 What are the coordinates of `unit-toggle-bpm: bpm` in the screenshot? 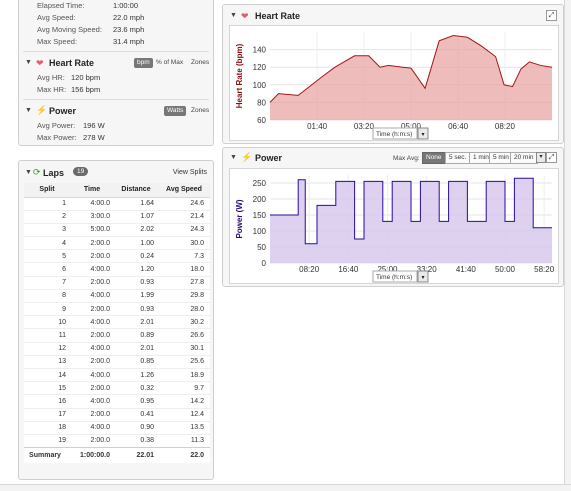 It's located at (143, 63).